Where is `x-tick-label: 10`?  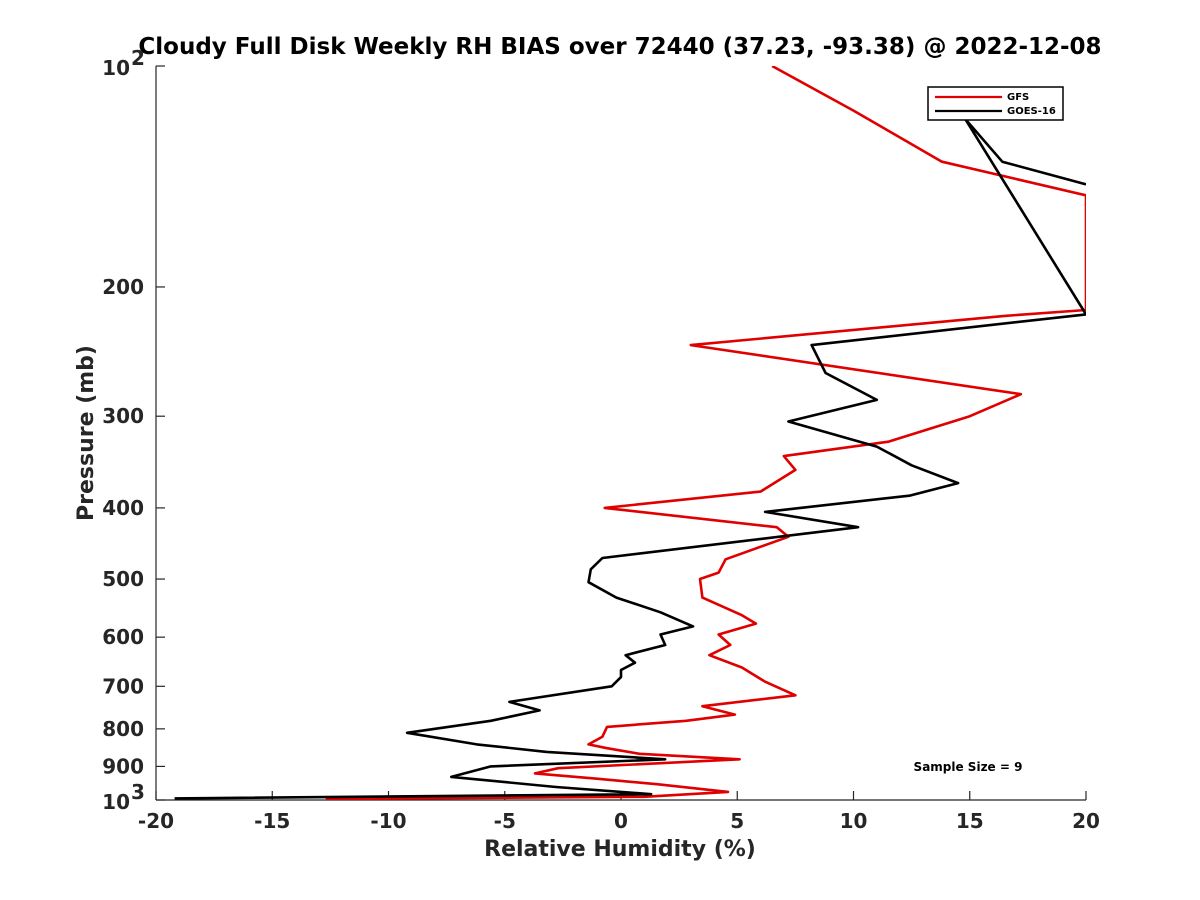
x-tick-label: 10 is located at coordinates (854, 821).